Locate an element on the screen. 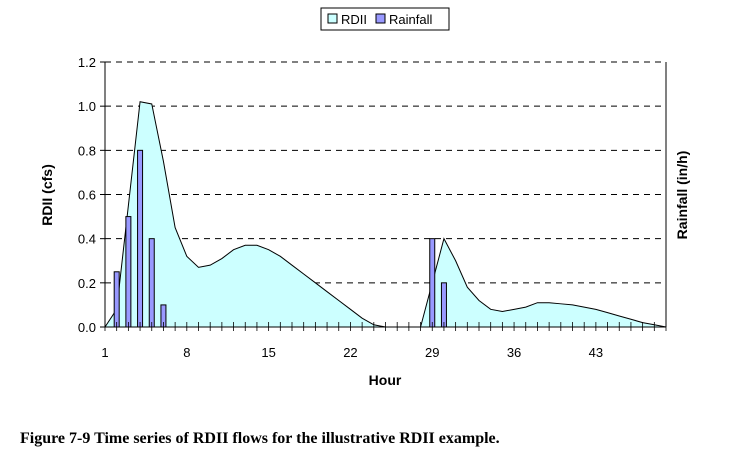  y-axis-title: RDII (cfs) is located at coordinates (47, 194).